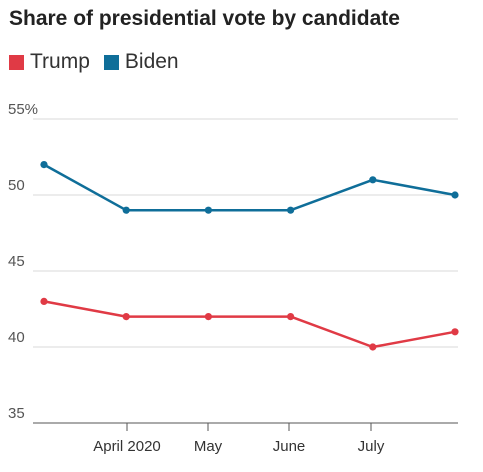  What do you see at coordinates (23, 109) in the screenshot?
I see `y-tick-label: 55%` at bounding box center [23, 109].